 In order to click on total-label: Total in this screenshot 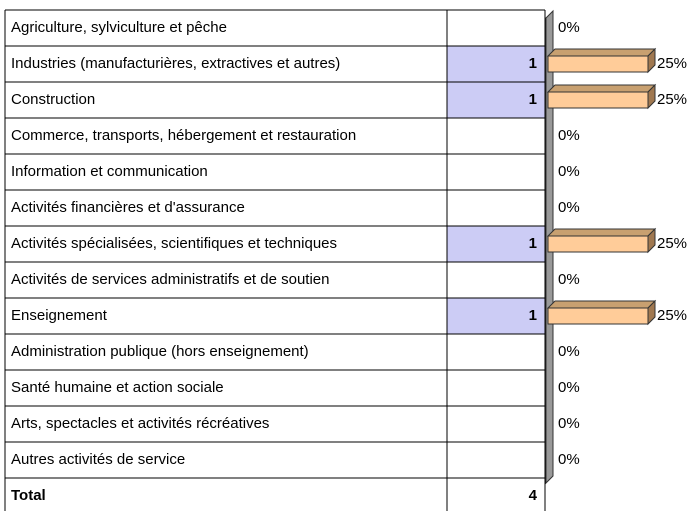, I will do `click(28, 495)`.